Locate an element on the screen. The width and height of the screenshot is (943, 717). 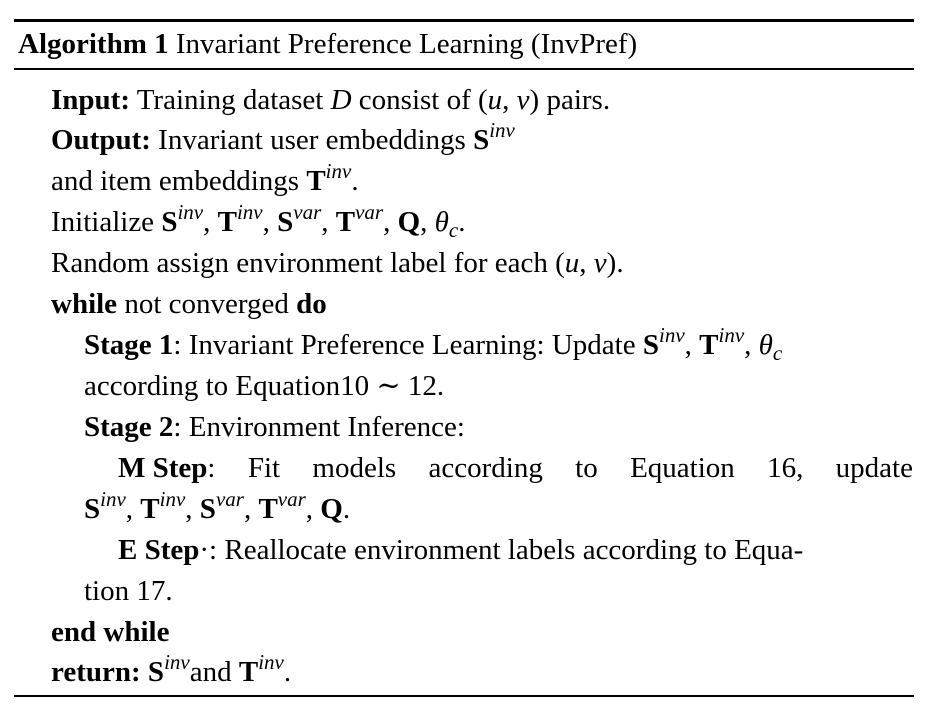
algorithm-label: Algorithm 1 is located at coordinates (93, 44).